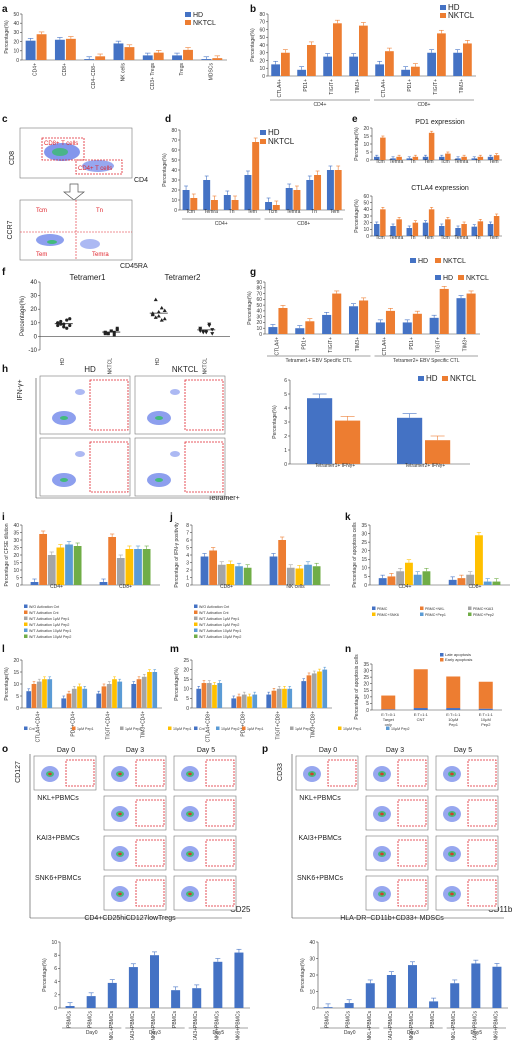 This screenshot has height=1040, width=520. Describe the element at coordinates (171, 517) in the screenshot. I see `panel-label-j: j` at that location.